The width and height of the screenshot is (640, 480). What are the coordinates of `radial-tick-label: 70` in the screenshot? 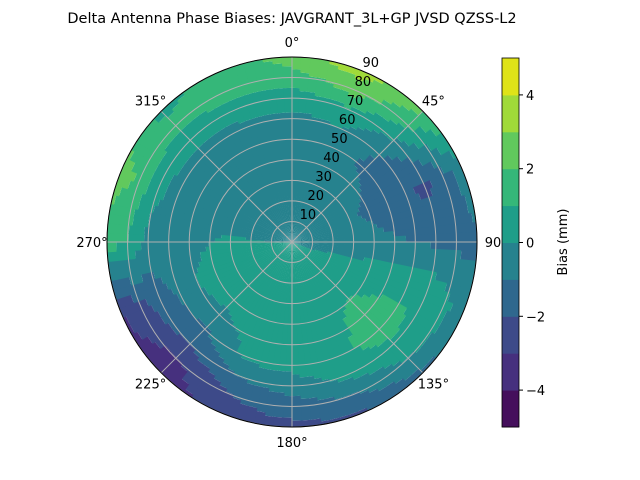 It's located at (355, 101).